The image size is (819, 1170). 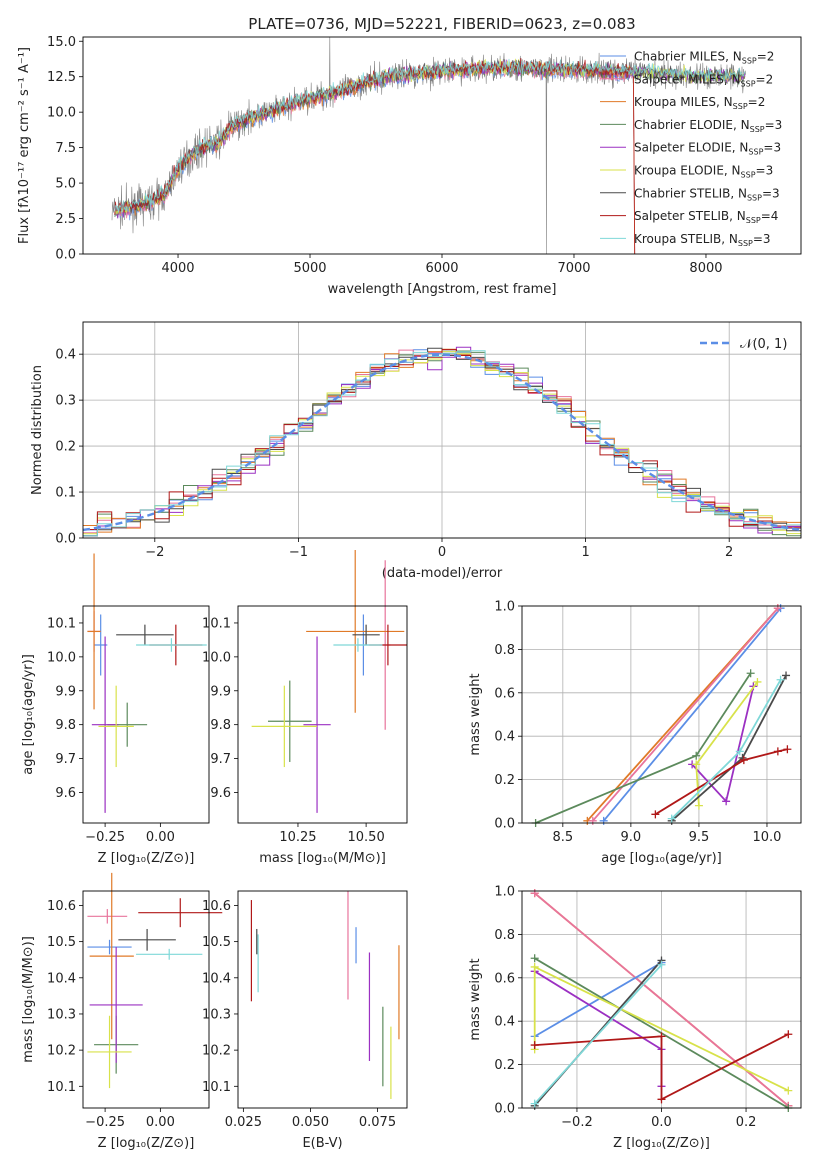 What do you see at coordinates (631, 837) in the screenshot?
I see `x-tick-label: 9.0` at bounding box center [631, 837].